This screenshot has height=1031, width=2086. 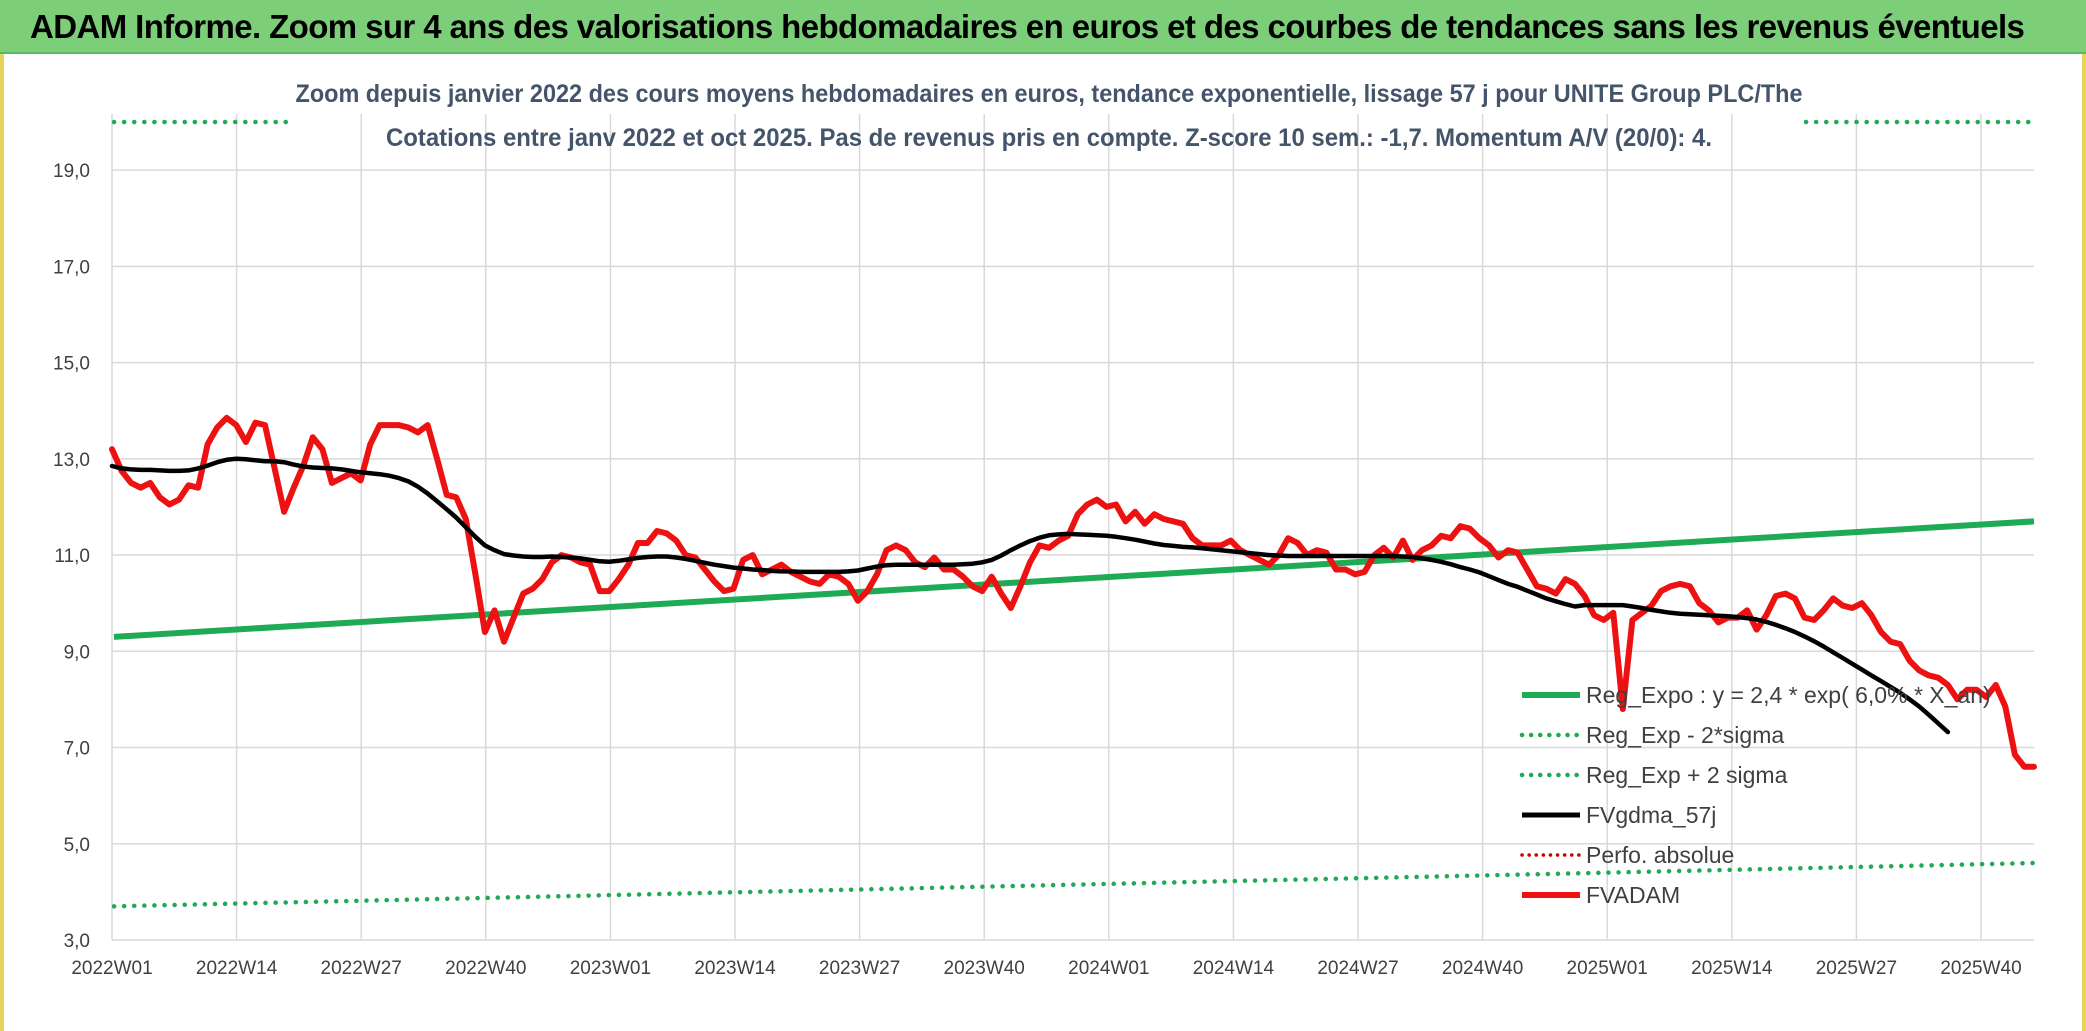 What do you see at coordinates (1234, 968) in the screenshot?
I see `x-tick-label: 2024W14` at bounding box center [1234, 968].